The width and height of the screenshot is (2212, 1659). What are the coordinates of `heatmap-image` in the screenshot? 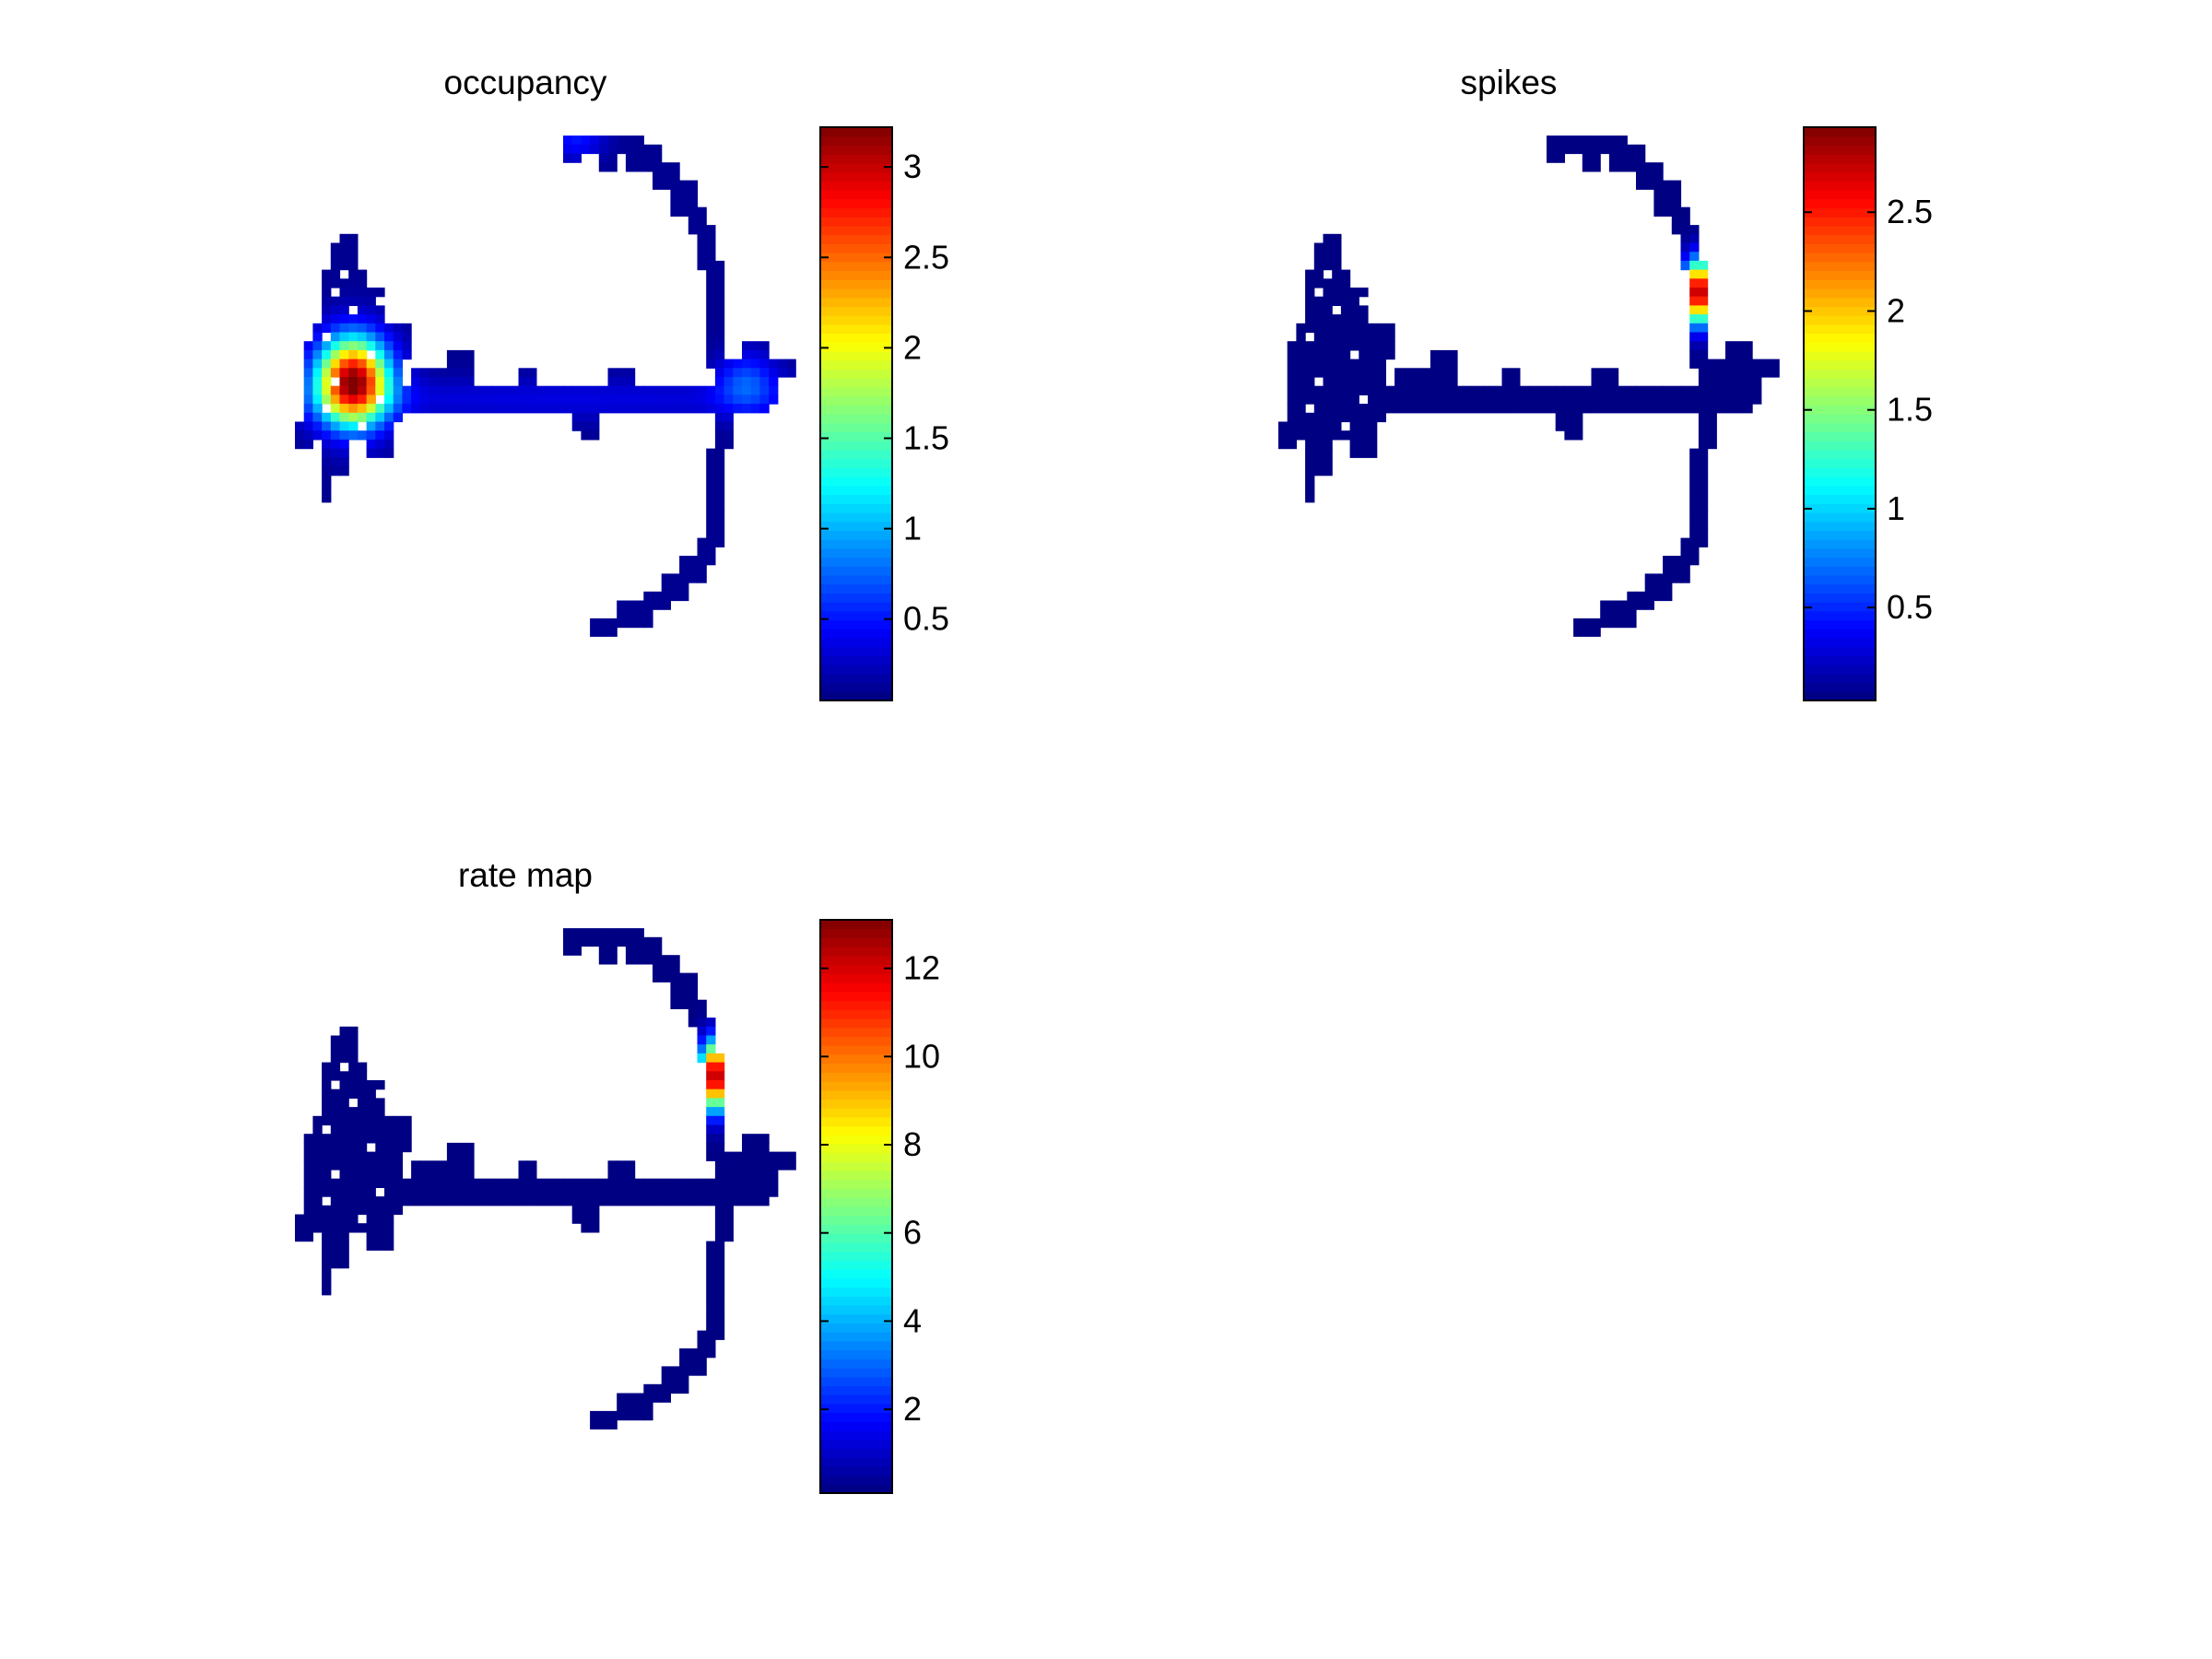 It's located at (545, 386).